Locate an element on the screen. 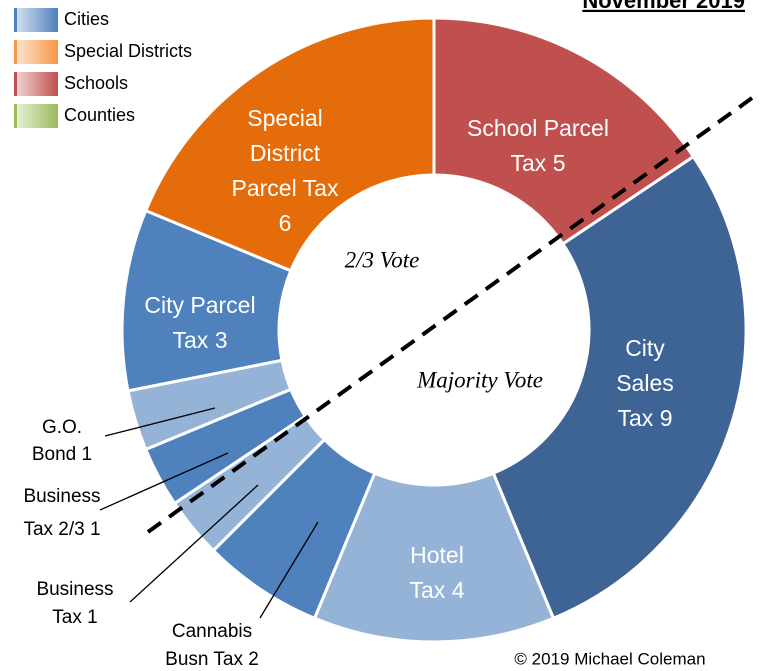 Image resolution: width=770 pixels, height=671 pixels. label-text: Cannabis is located at coordinates (212, 631).